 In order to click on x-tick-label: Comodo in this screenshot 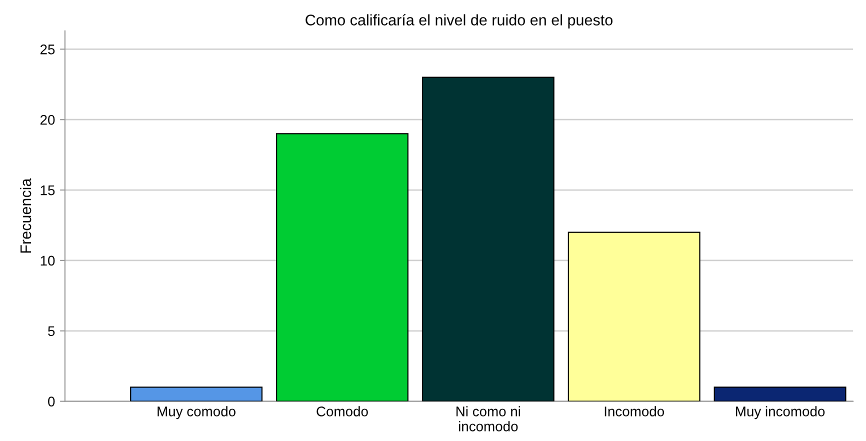, I will do `click(342, 411)`.